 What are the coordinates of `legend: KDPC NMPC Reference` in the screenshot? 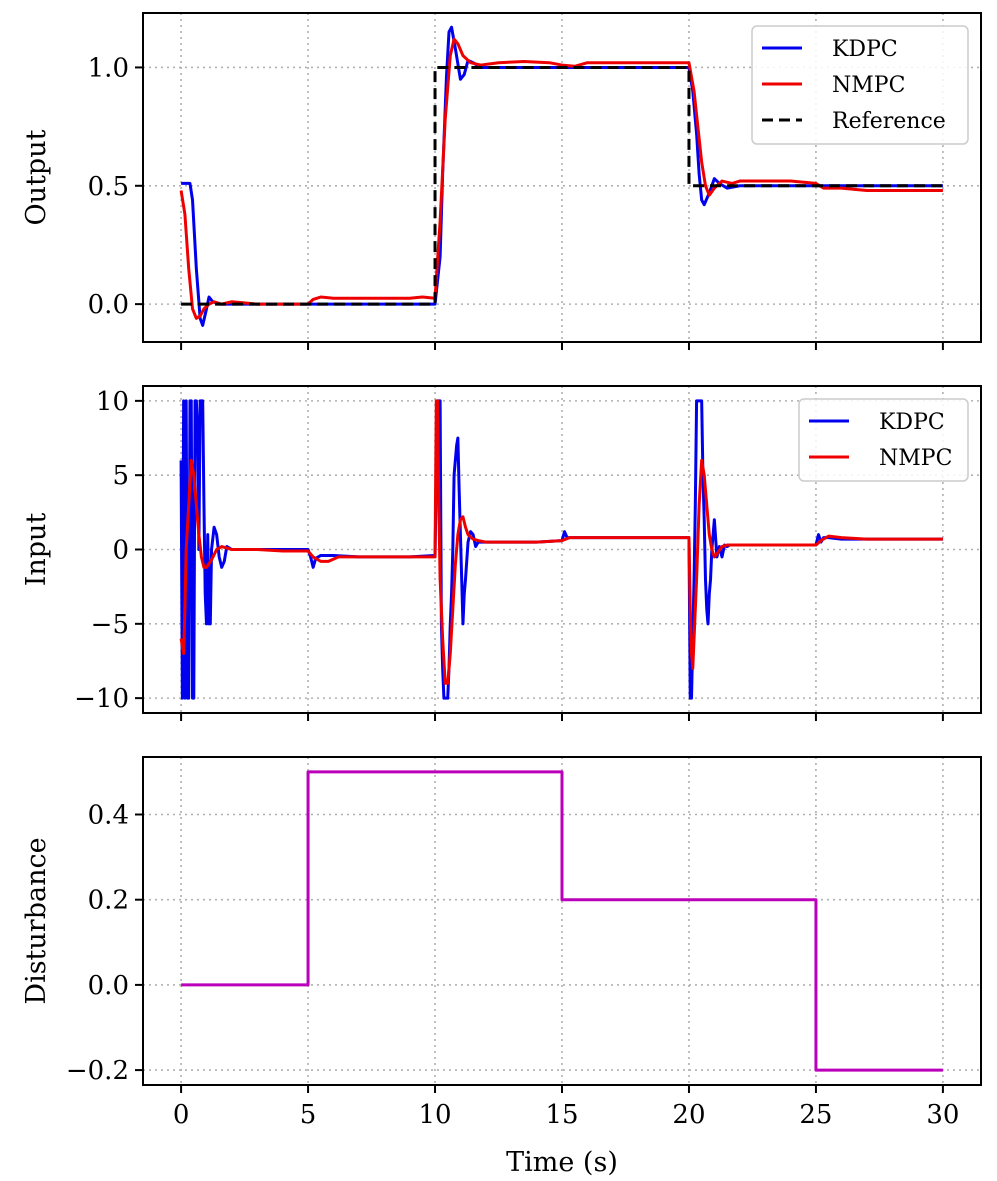 It's located at (860, 85).